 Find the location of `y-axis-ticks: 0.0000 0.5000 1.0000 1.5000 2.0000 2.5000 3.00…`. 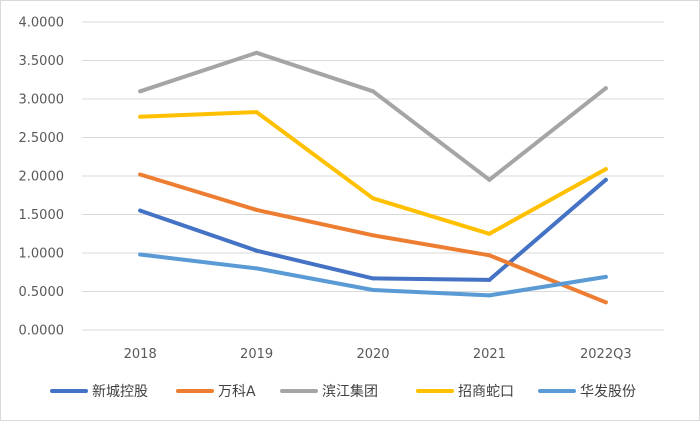

y-axis-ticks: 0.0000 0.5000 1.0000 1.5000 2.0000 2.5000 3.00… is located at coordinates (42, 177).